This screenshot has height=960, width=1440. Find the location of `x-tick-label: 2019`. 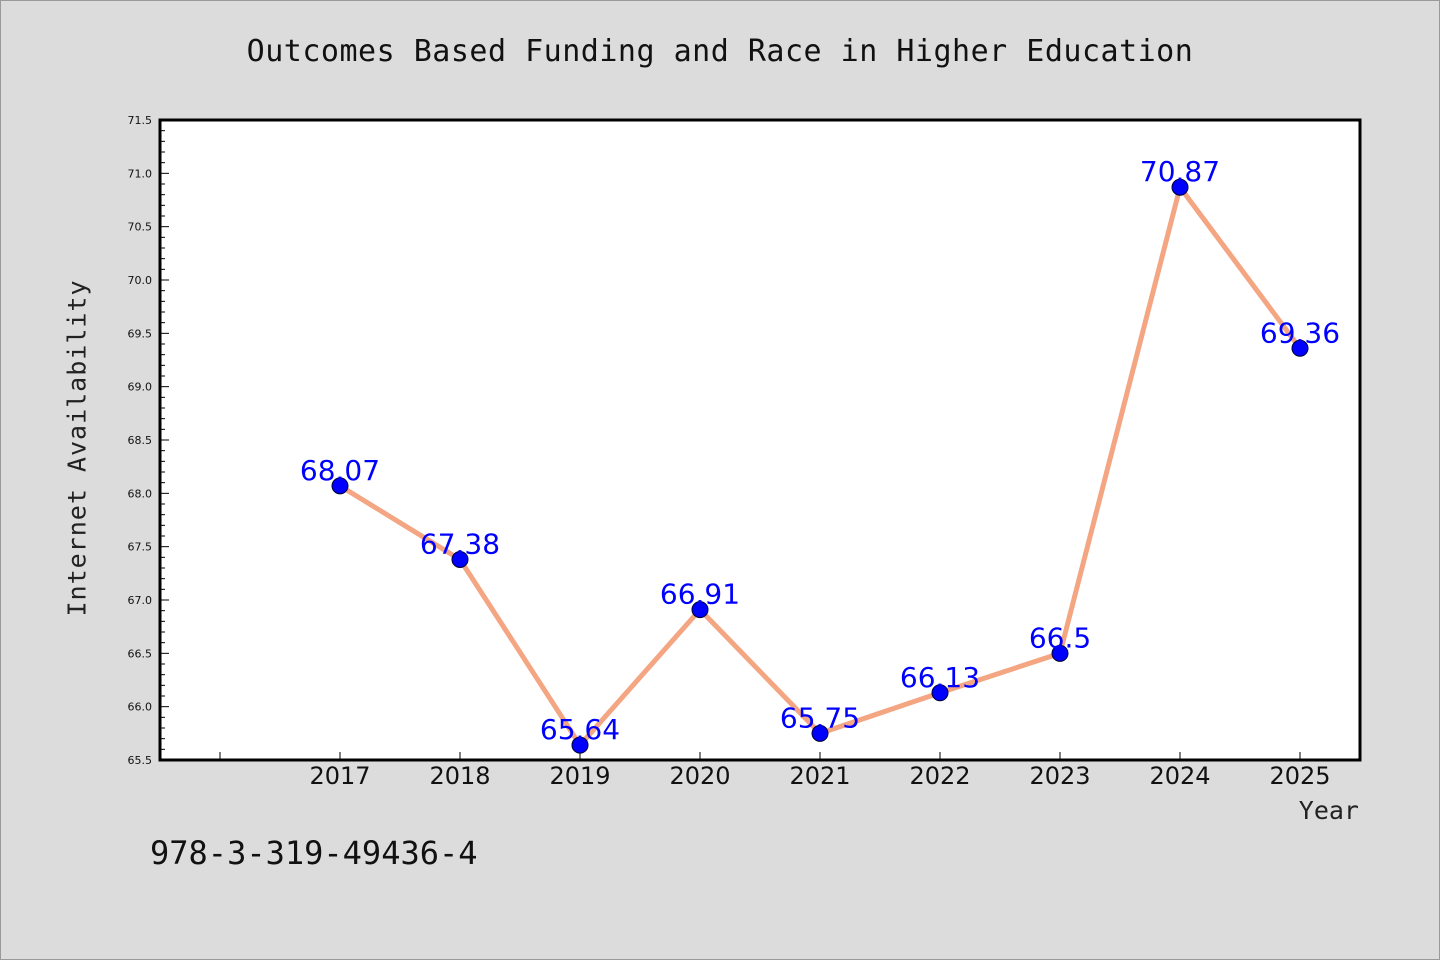

x-tick-label: 2019 is located at coordinates (579, 776).